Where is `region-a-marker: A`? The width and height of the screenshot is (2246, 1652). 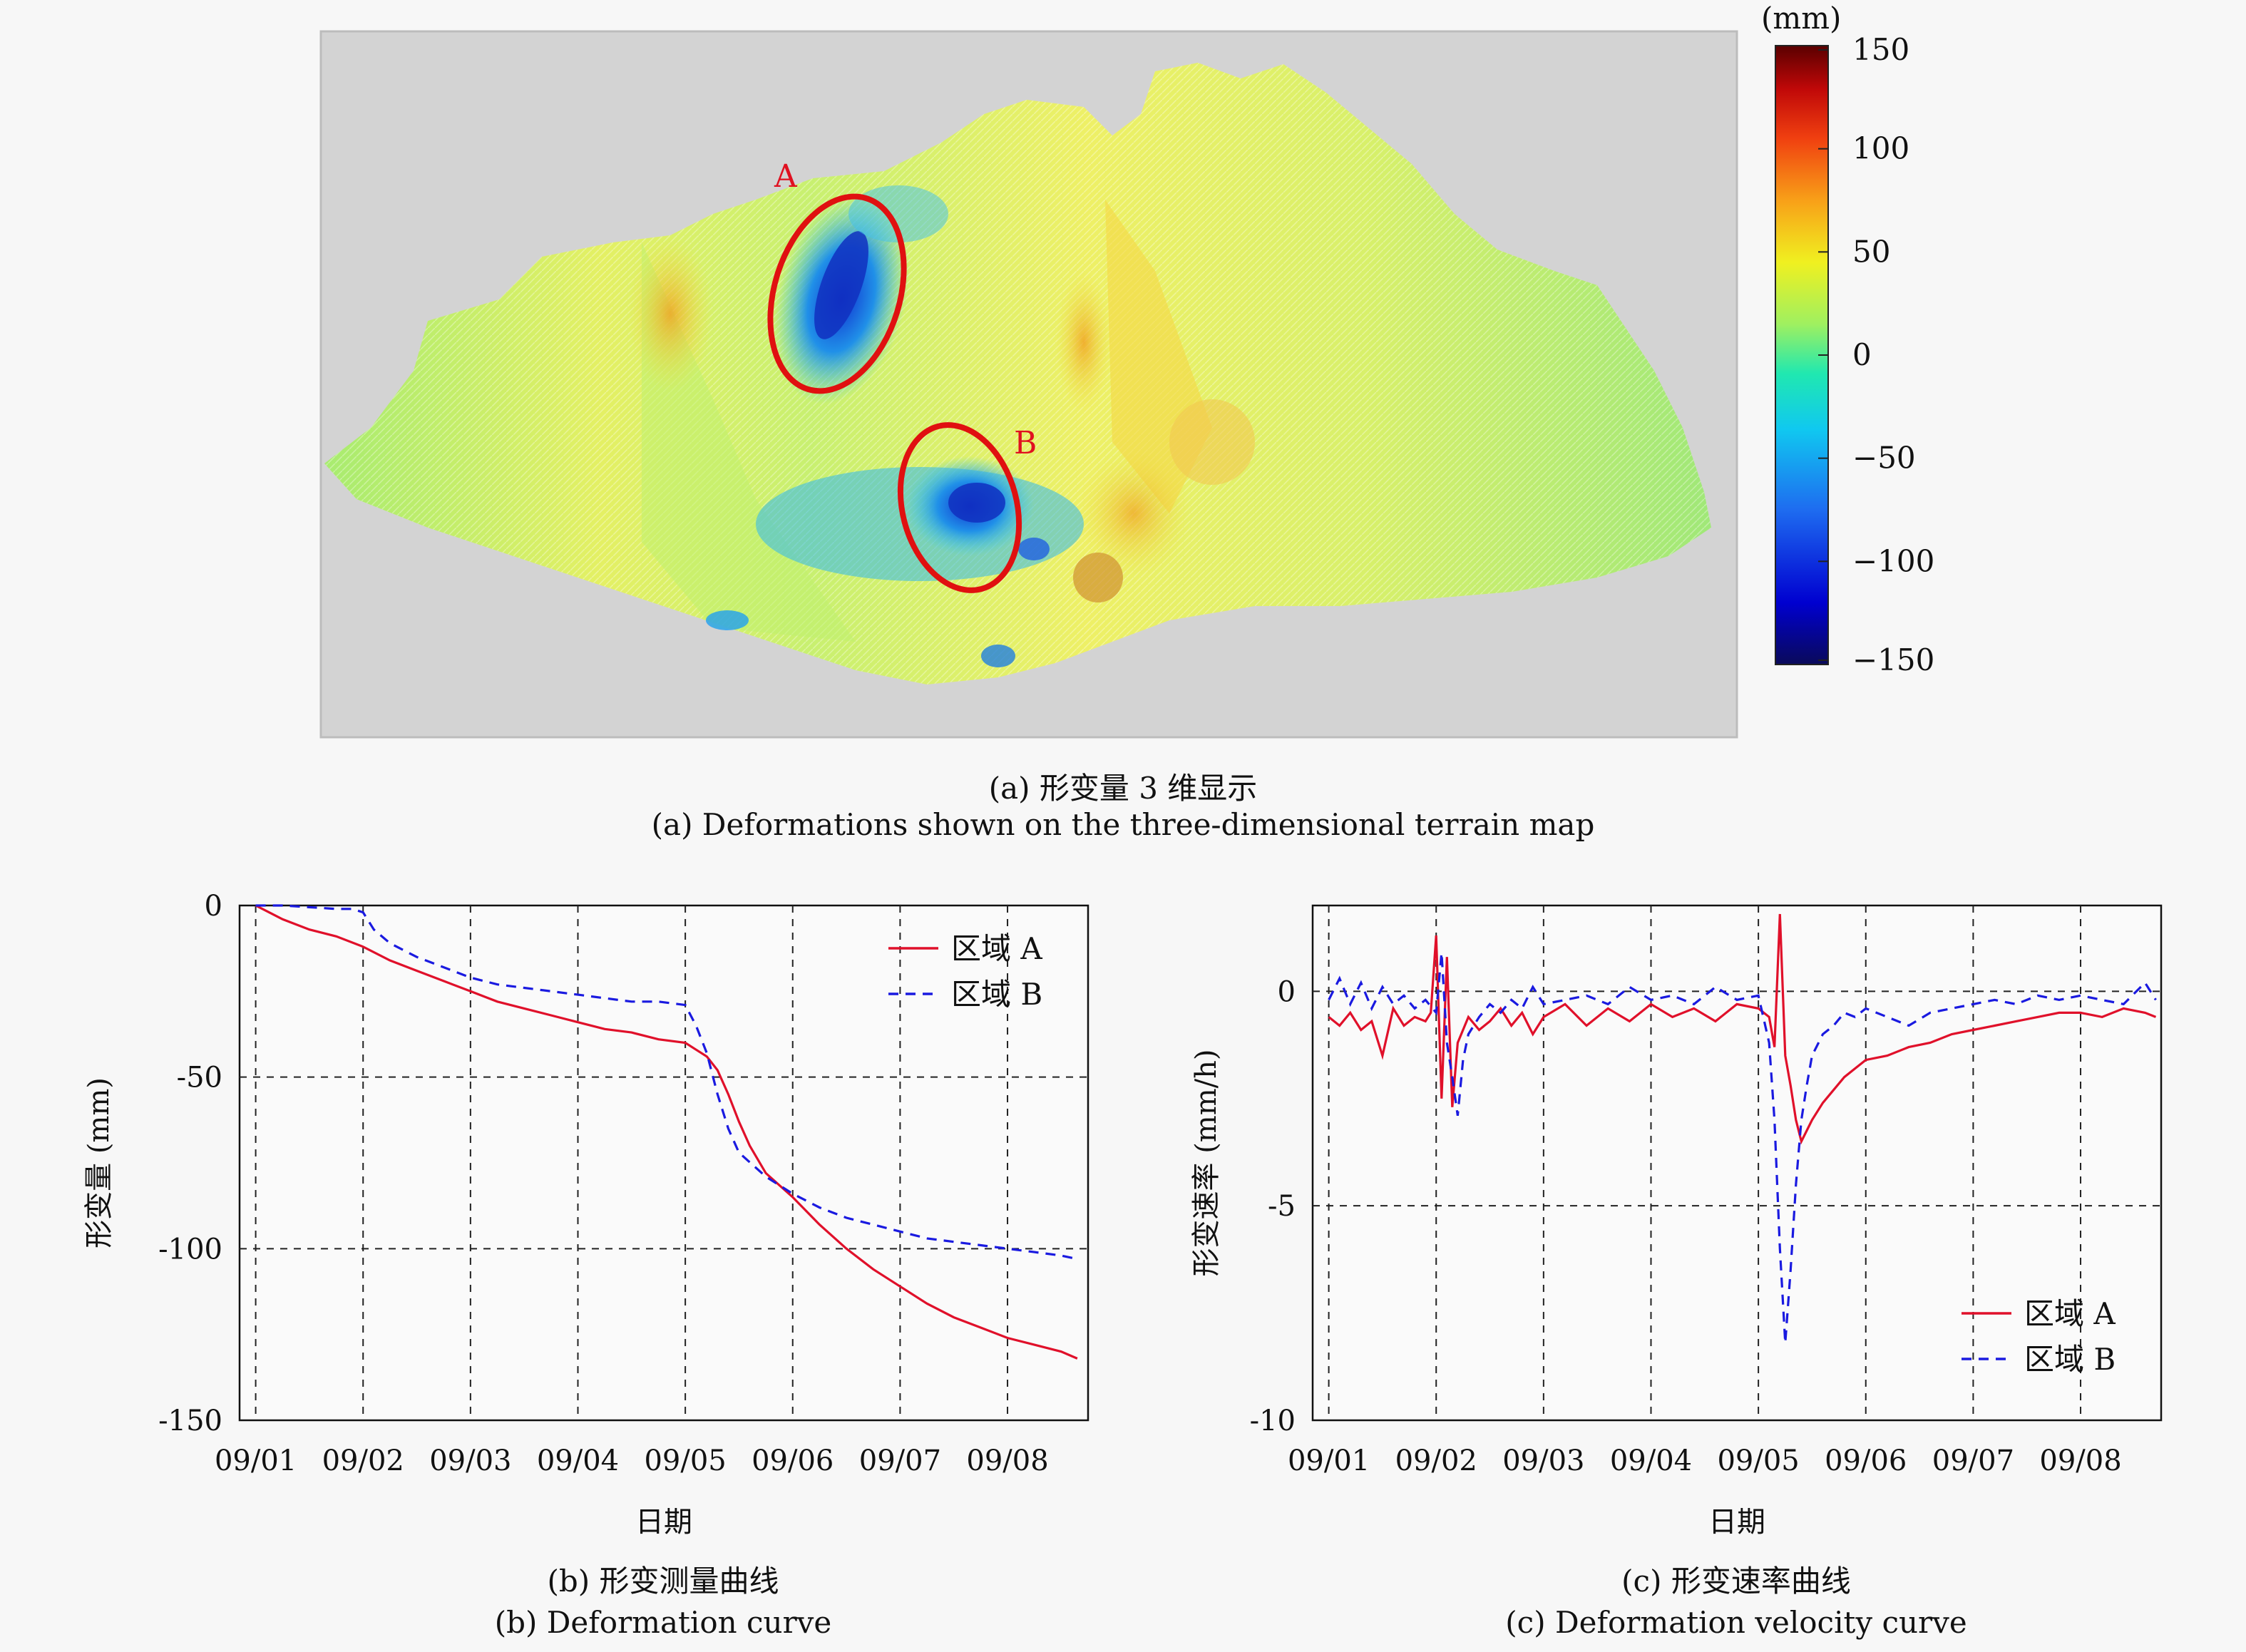 region-a-marker: A is located at coordinates (786, 176).